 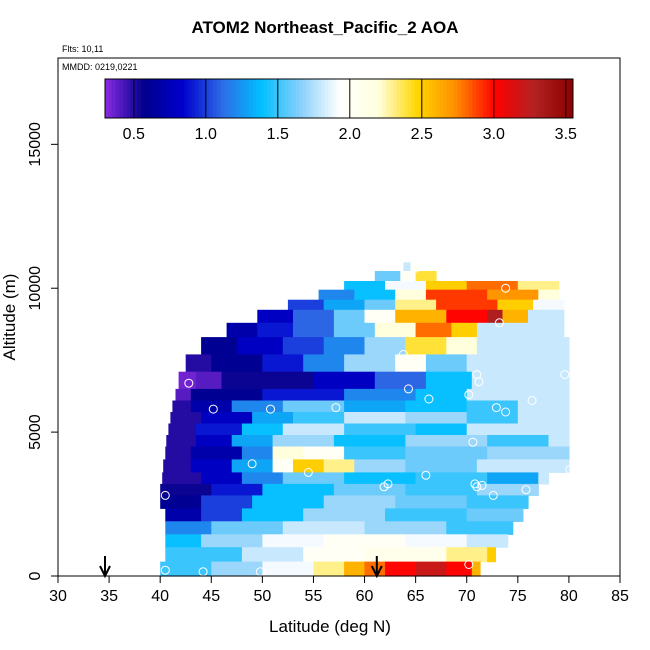 I want to click on x-tick-label: 85, so click(x=620, y=596).